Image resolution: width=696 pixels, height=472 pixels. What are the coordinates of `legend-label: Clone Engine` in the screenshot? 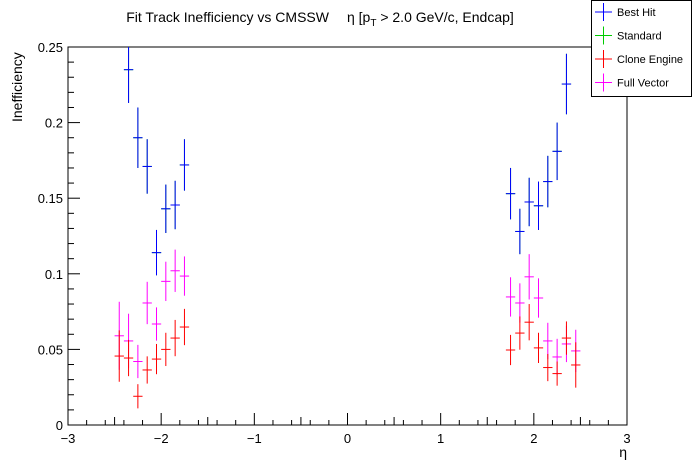 It's located at (650, 60).